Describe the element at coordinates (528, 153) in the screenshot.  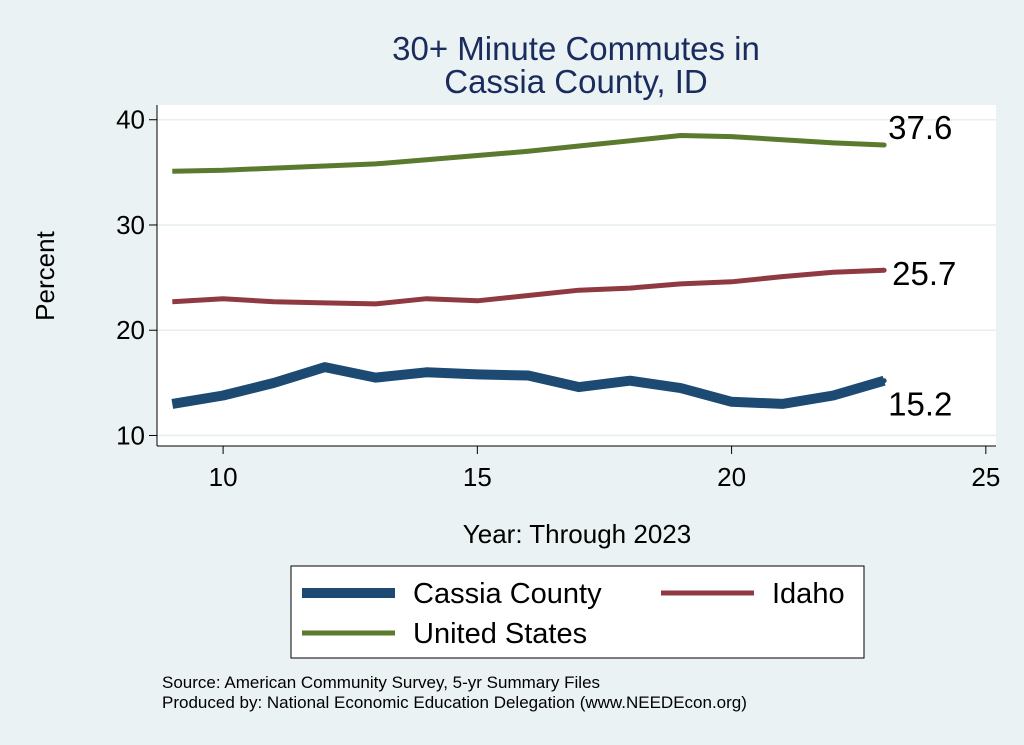
I see `series-line-united-states` at that location.